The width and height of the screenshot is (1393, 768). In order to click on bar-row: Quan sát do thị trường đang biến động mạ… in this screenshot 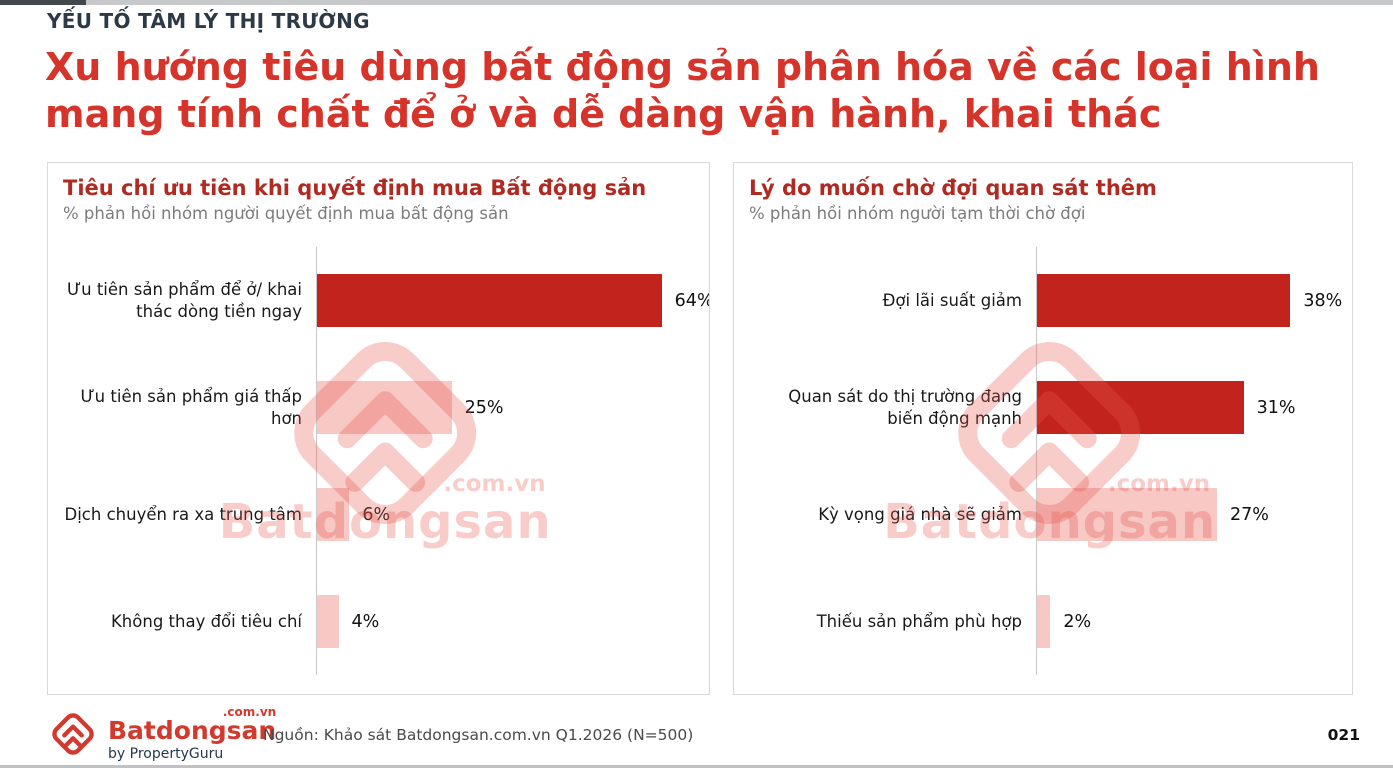, I will do `click(1043, 408)`.